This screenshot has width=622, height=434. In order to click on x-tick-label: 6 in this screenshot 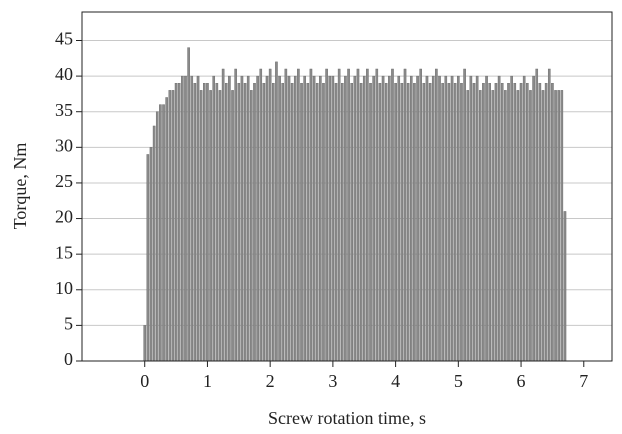, I will do `click(521, 381)`.